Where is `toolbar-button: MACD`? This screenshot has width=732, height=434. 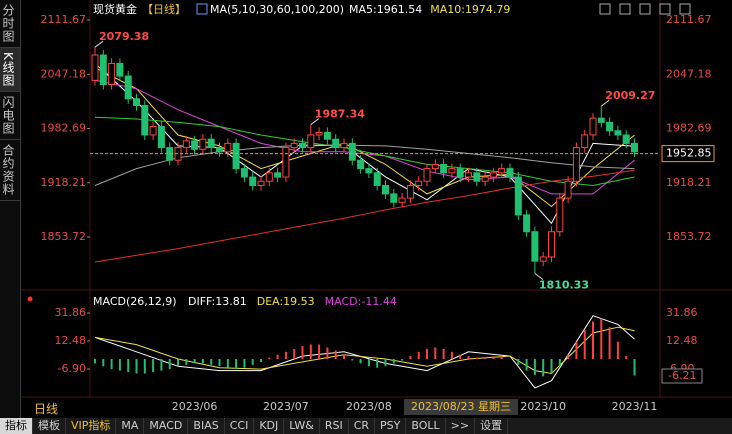
toolbar-button: MACD is located at coordinates (166, 426).